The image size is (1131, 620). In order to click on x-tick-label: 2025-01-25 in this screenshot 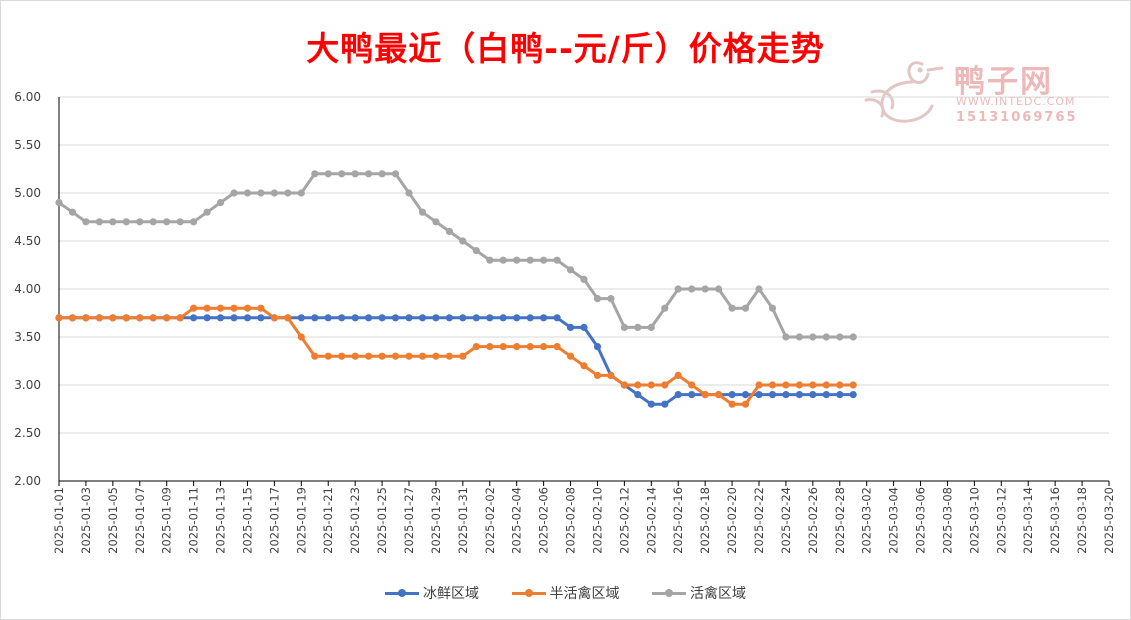, I will do `click(382, 520)`.